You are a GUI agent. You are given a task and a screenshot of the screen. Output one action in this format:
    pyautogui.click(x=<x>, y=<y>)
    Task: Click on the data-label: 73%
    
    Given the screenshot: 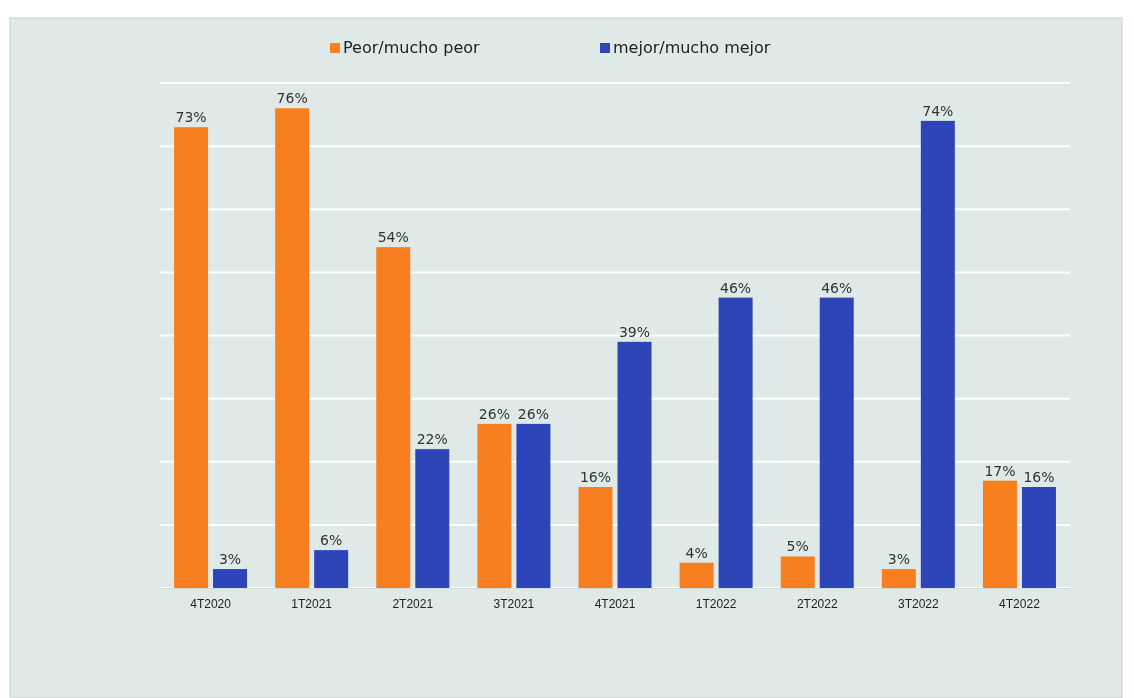 What is the action you would take?
    pyautogui.click(x=191, y=117)
    